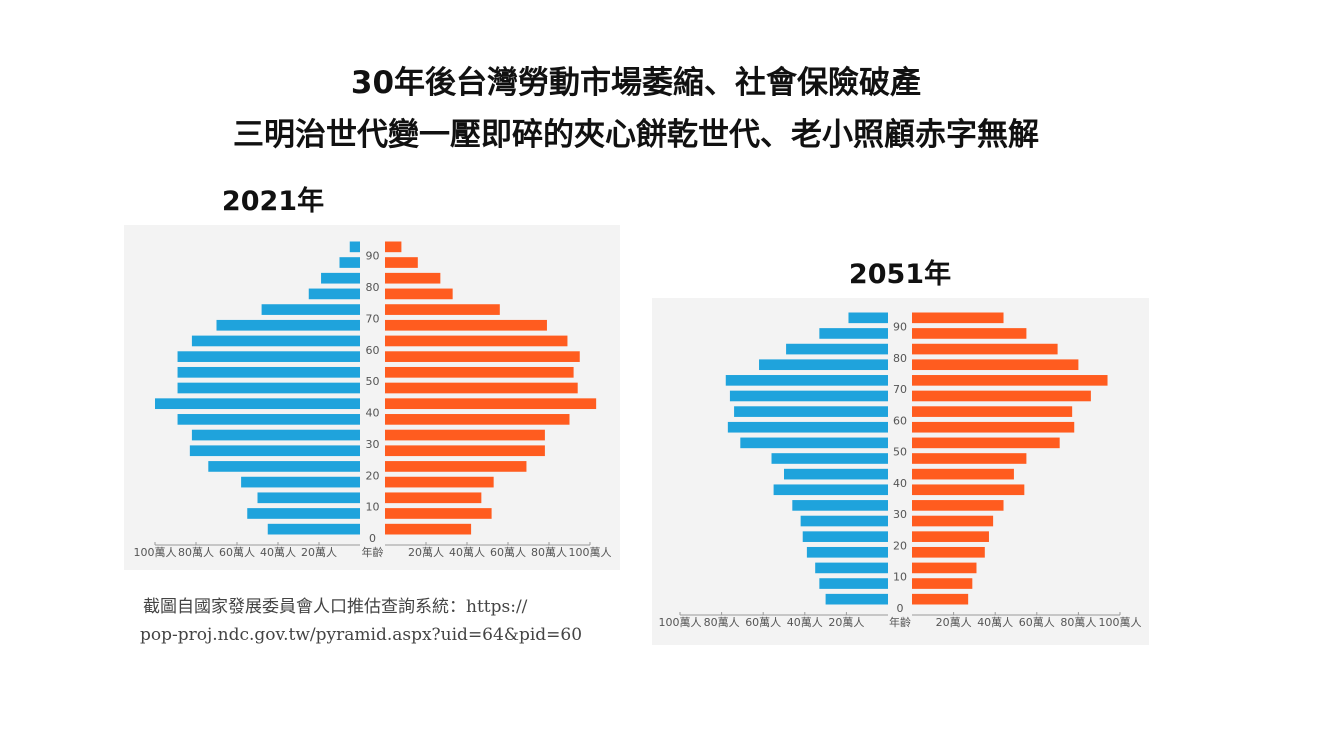  Describe the element at coordinates (900, 358) in the screenshot. I see `y-tick-label: 80` at that location.